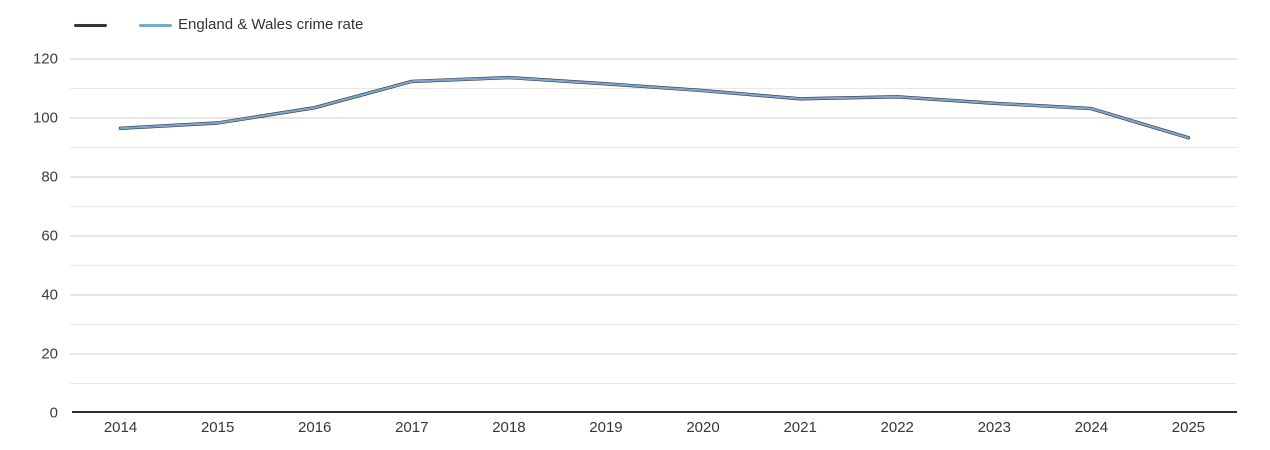 This screenshot has height=450, width=1270. I want to click on x-axis-tick-label: 2015, so click(217, 427).